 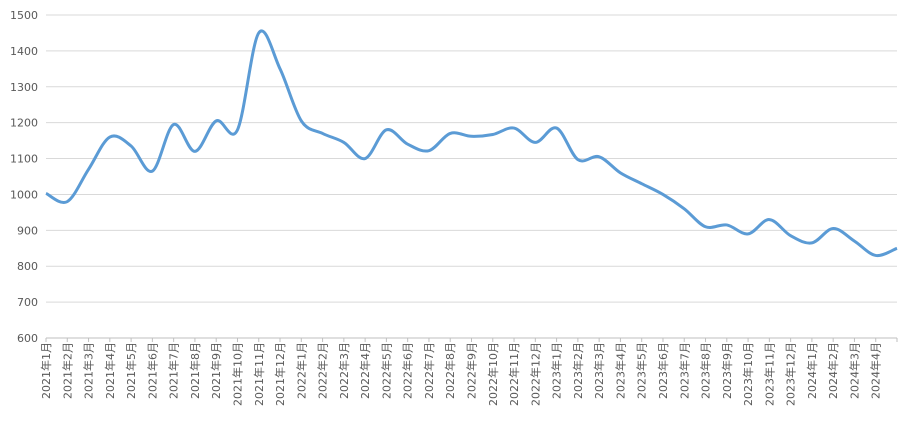 What do you see at coordinates (24, 159) in the screenshot?
I see `y-tick-label: 1100` at bounding box center [24, 159].